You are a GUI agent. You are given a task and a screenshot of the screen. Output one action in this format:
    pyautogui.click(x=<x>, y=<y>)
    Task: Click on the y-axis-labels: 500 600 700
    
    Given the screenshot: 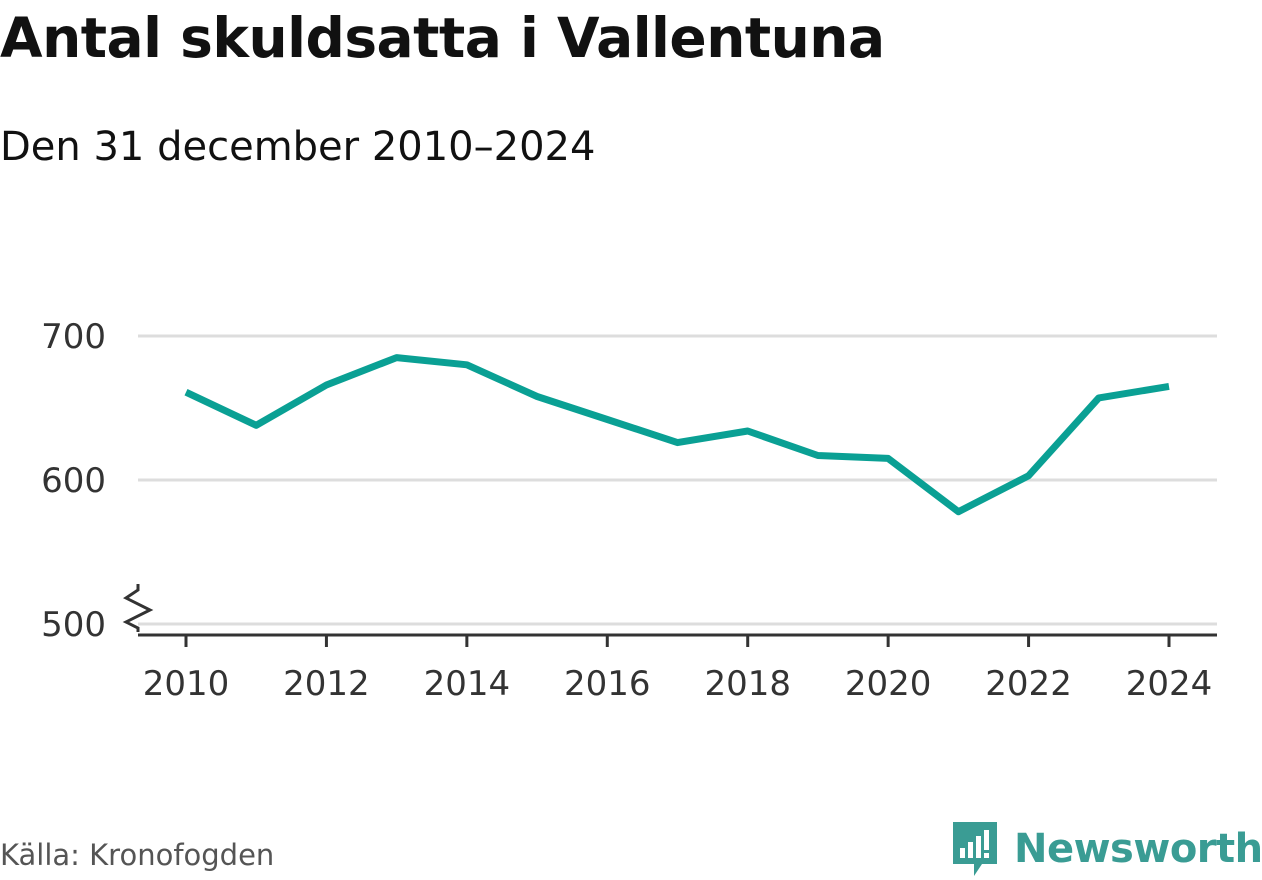 What is the action you would take?
    pyautogui.click(x=73, y=481)
    